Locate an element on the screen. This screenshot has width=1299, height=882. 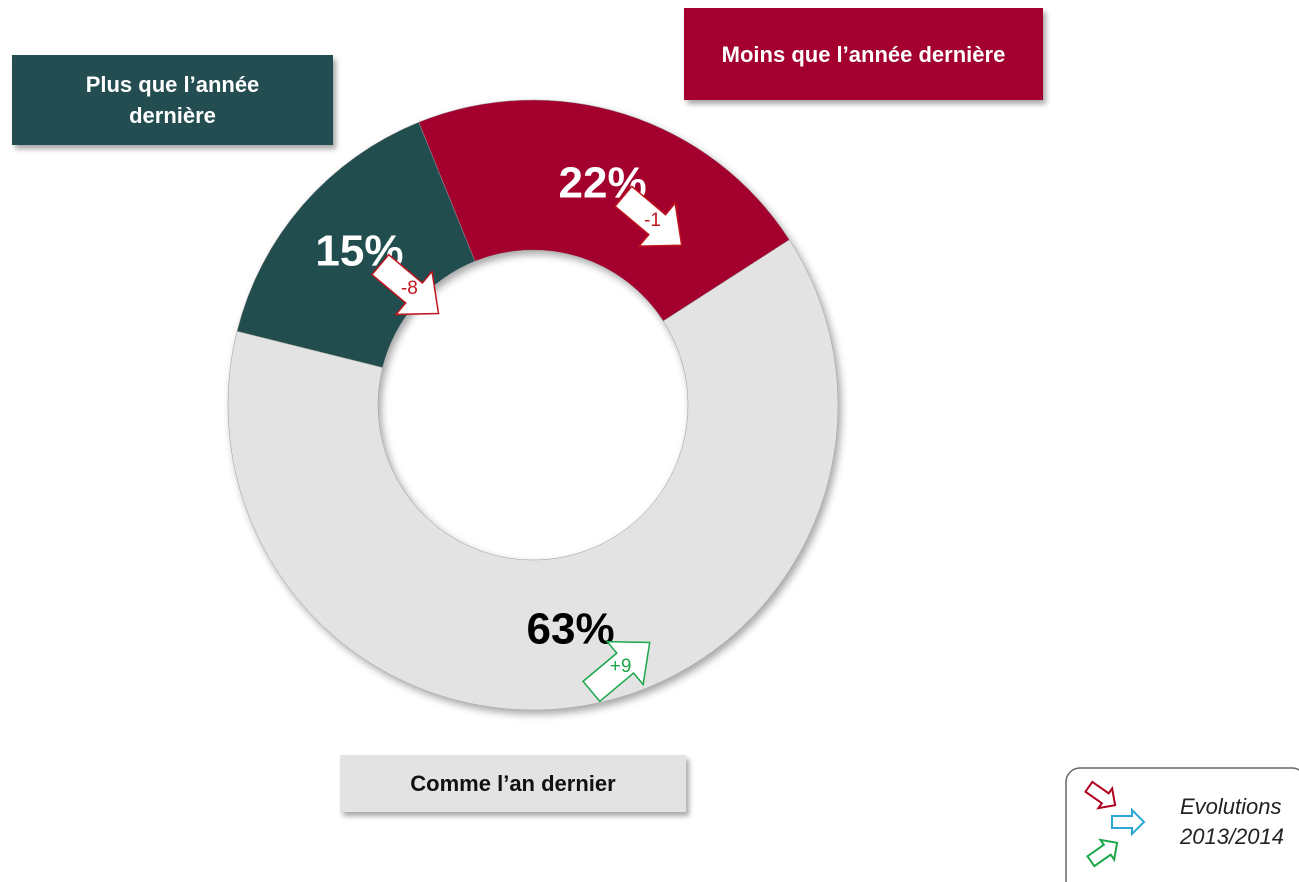
legend-note-line: 2013/2014 is located at coordinates (1232, 836).